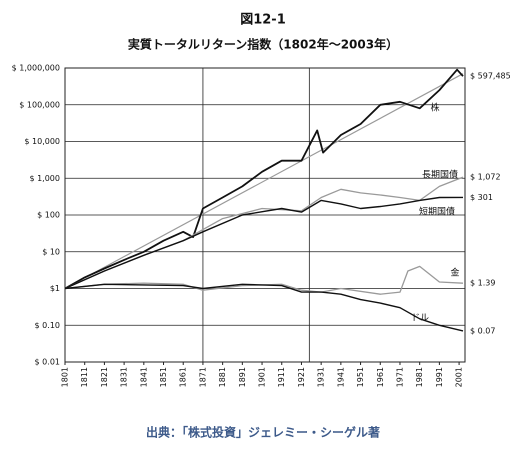  What do you see at coordinates (263, 44) in the screenshot?
I see `chart-subtitle: 実質トータルリターン指数（1802年～2003年）` at bounding box center [263, 44].